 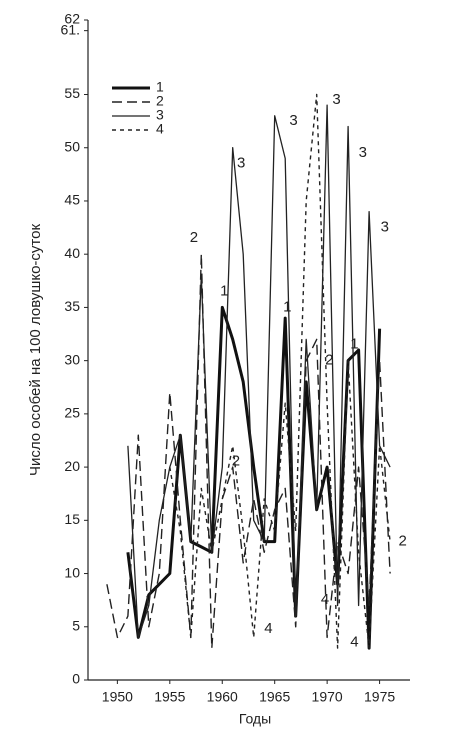 What do you see at coordinates (72, 253) in the screenshot?
I see `y-tick-label: 40` at bounding box center [72, 253].